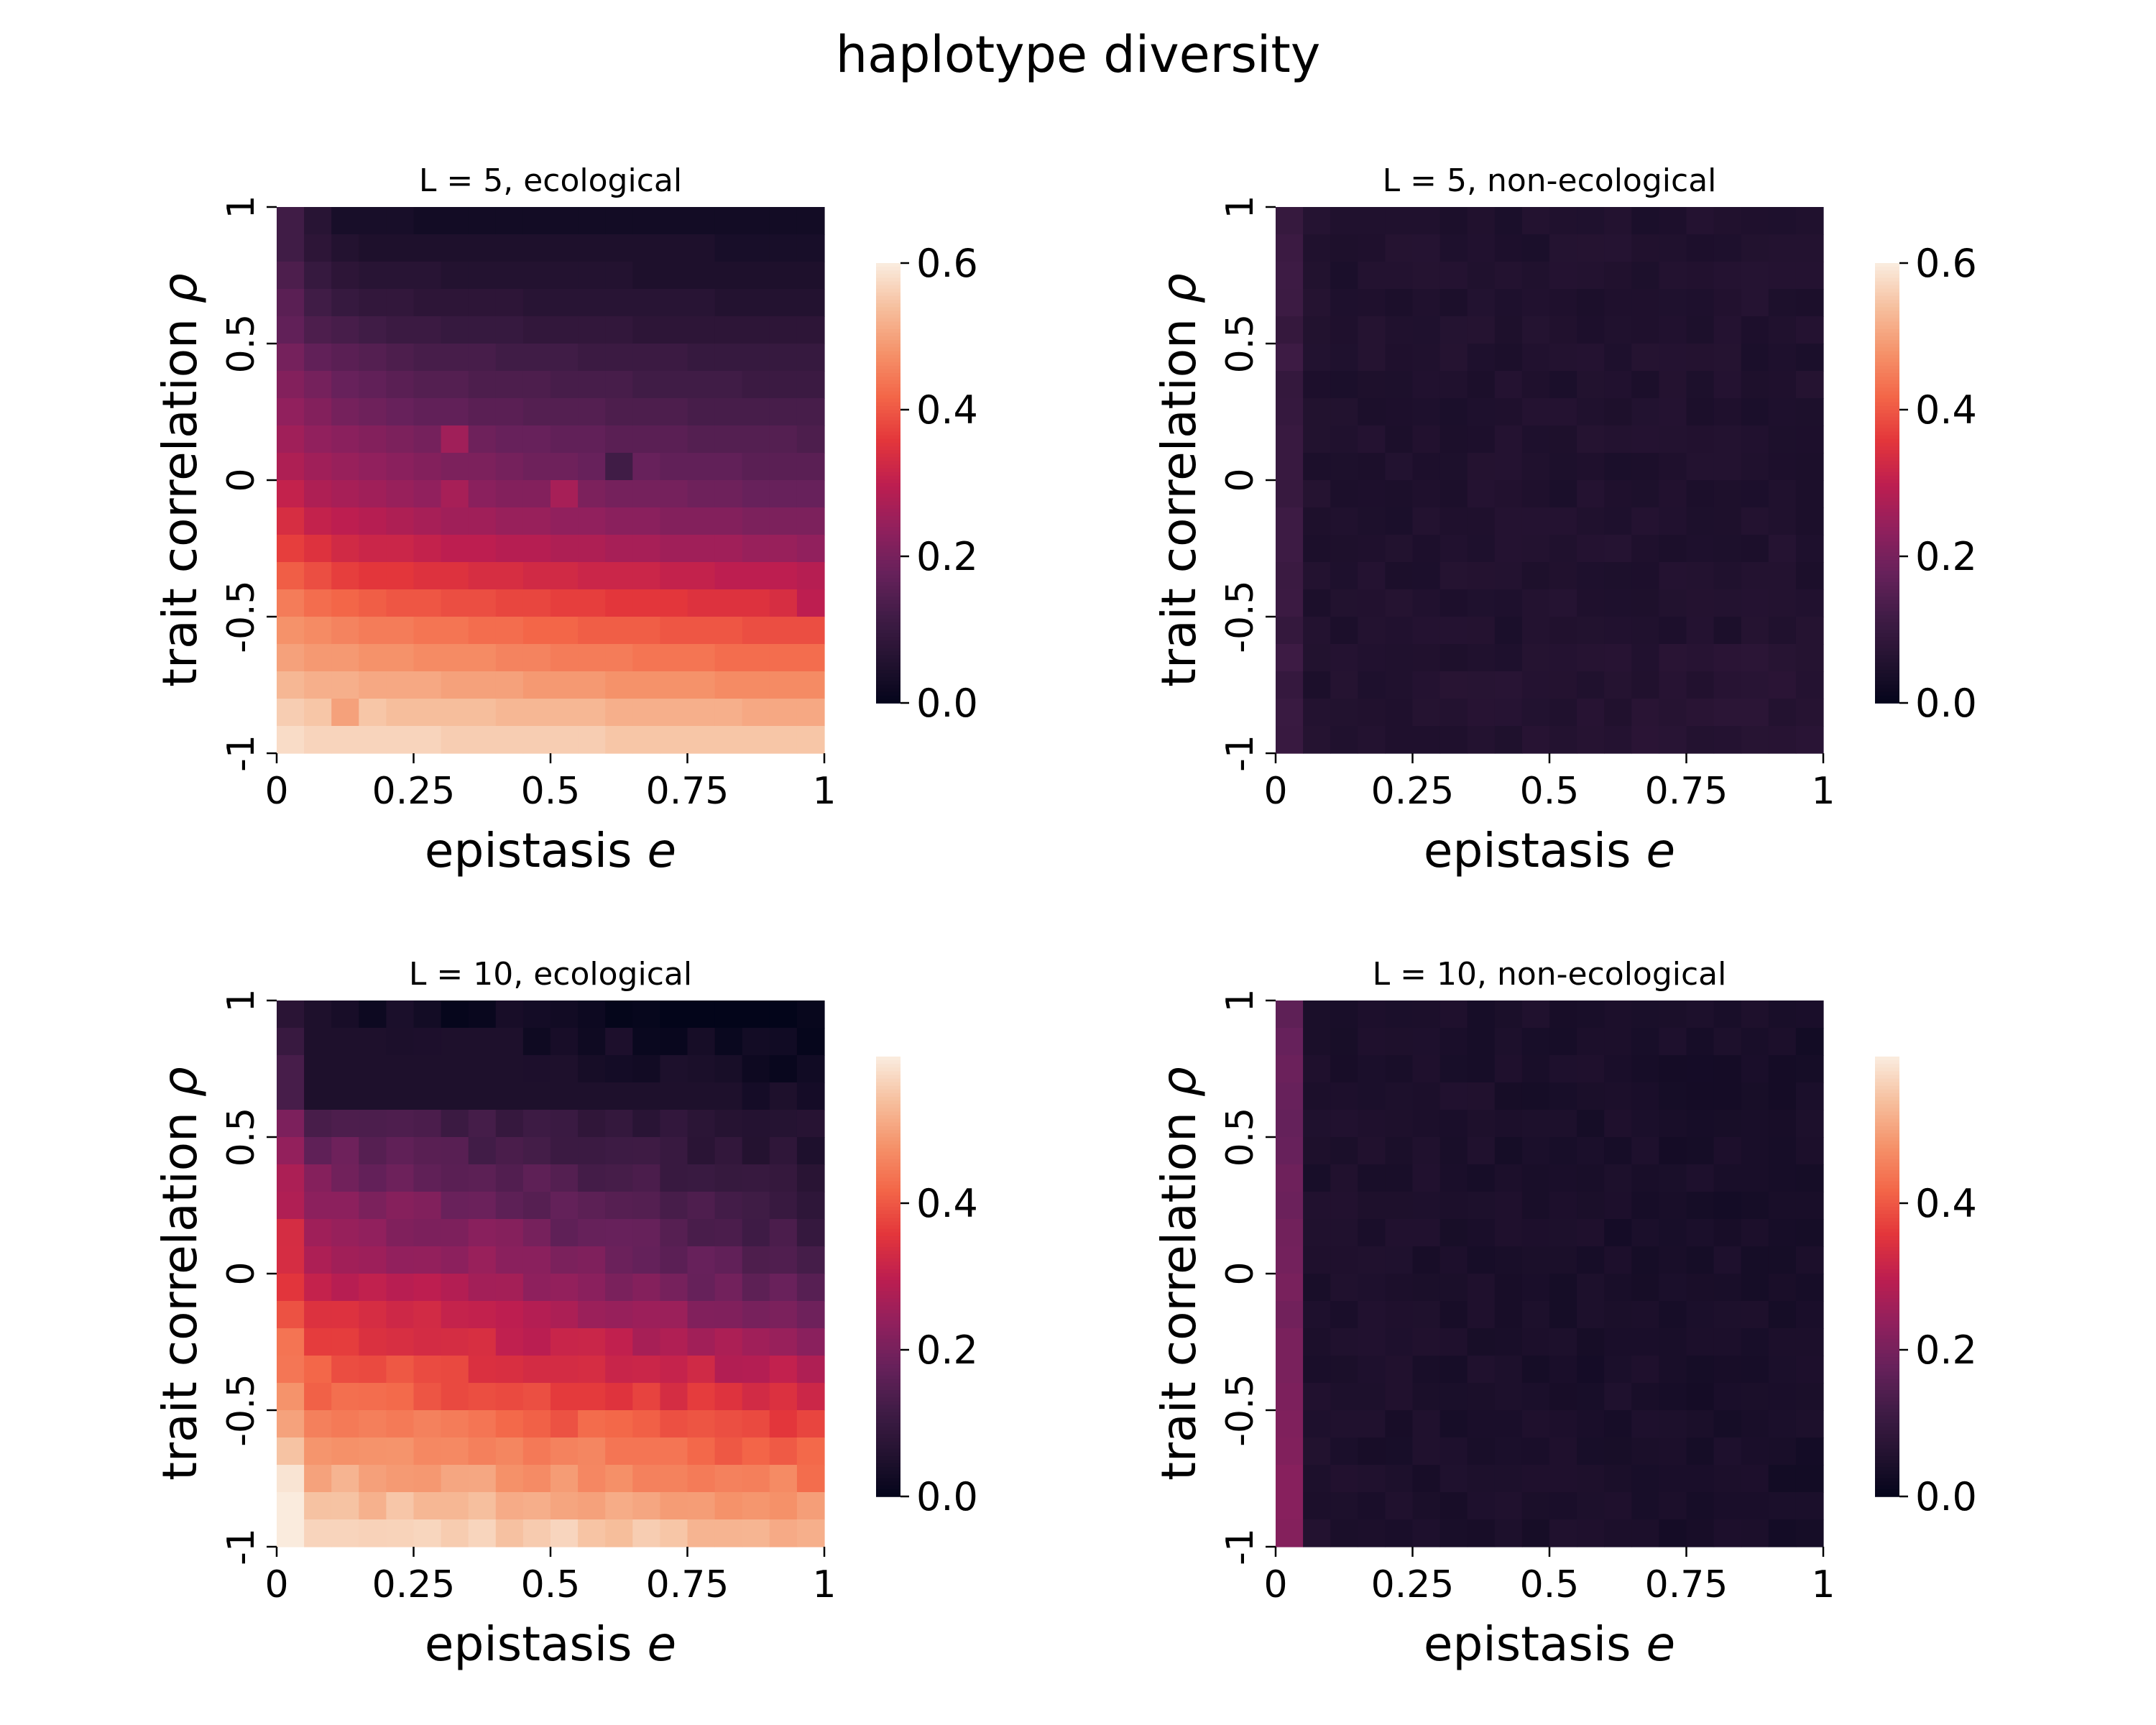 The image size is (2156, 1725). What do you see at coordinates (242, 1410) in the screenshot?
I see `y-tick-label: -0.5` at bounding box center [242, 1410].